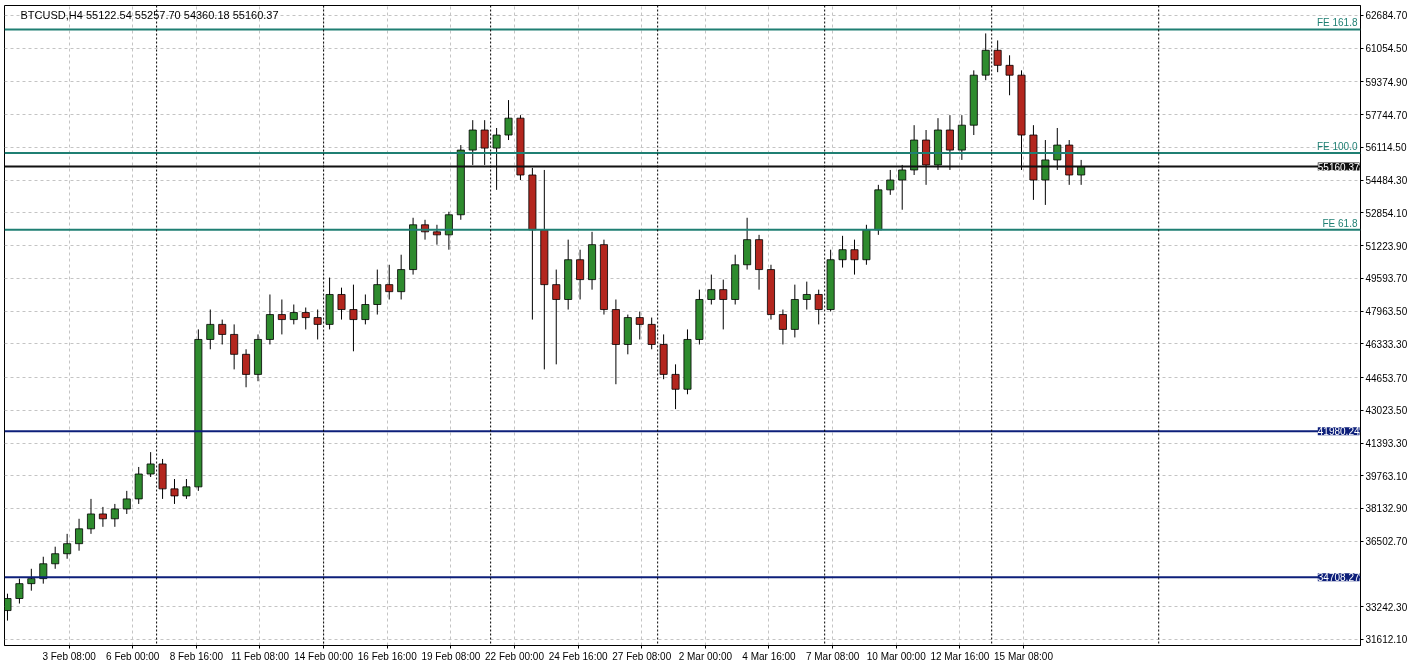 This screenshot has height=664, width=1419. What do you see at coordinates (1386, 444) in the screenshot?
I see `y-tick-label: 41393.30` at bounding box center [1386, 444].